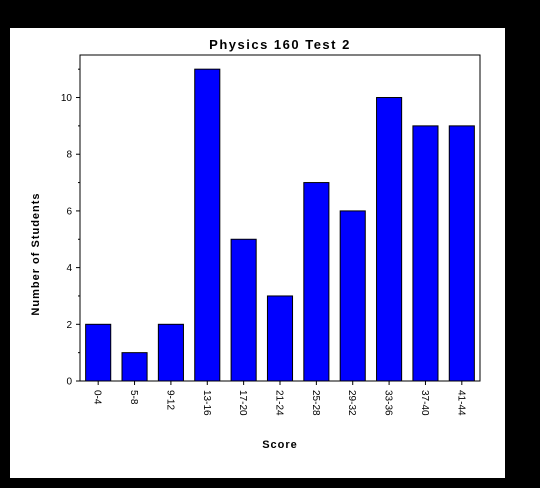  I want to click on x-tick-label: 41-44, so click(460, 403).